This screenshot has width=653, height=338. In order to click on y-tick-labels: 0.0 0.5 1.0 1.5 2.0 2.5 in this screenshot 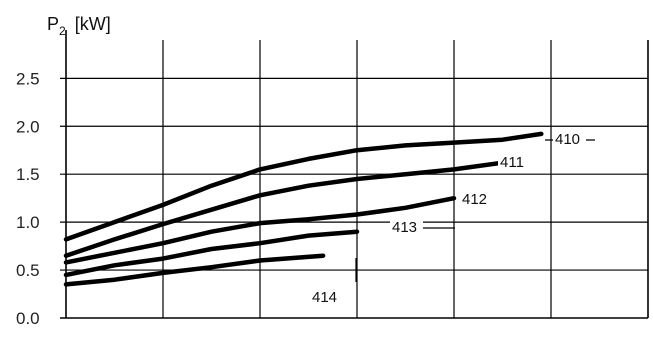, I will do `click(28, 198)`.